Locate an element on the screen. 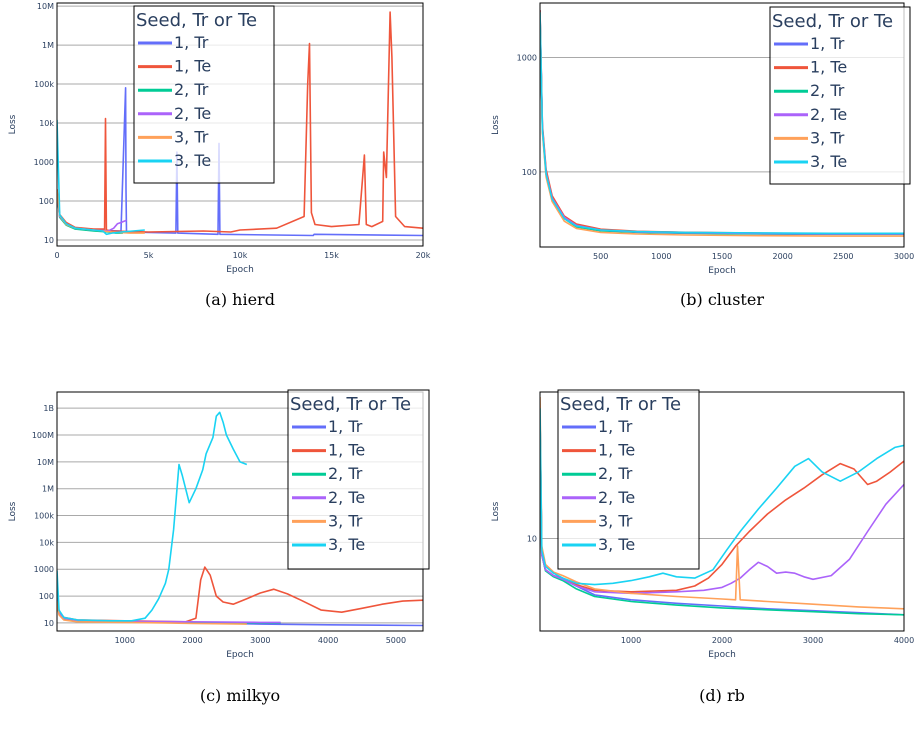 The height and width of the screenshot is (738, 916). x-tick-label: 5k is located at coordinates (149, 255).